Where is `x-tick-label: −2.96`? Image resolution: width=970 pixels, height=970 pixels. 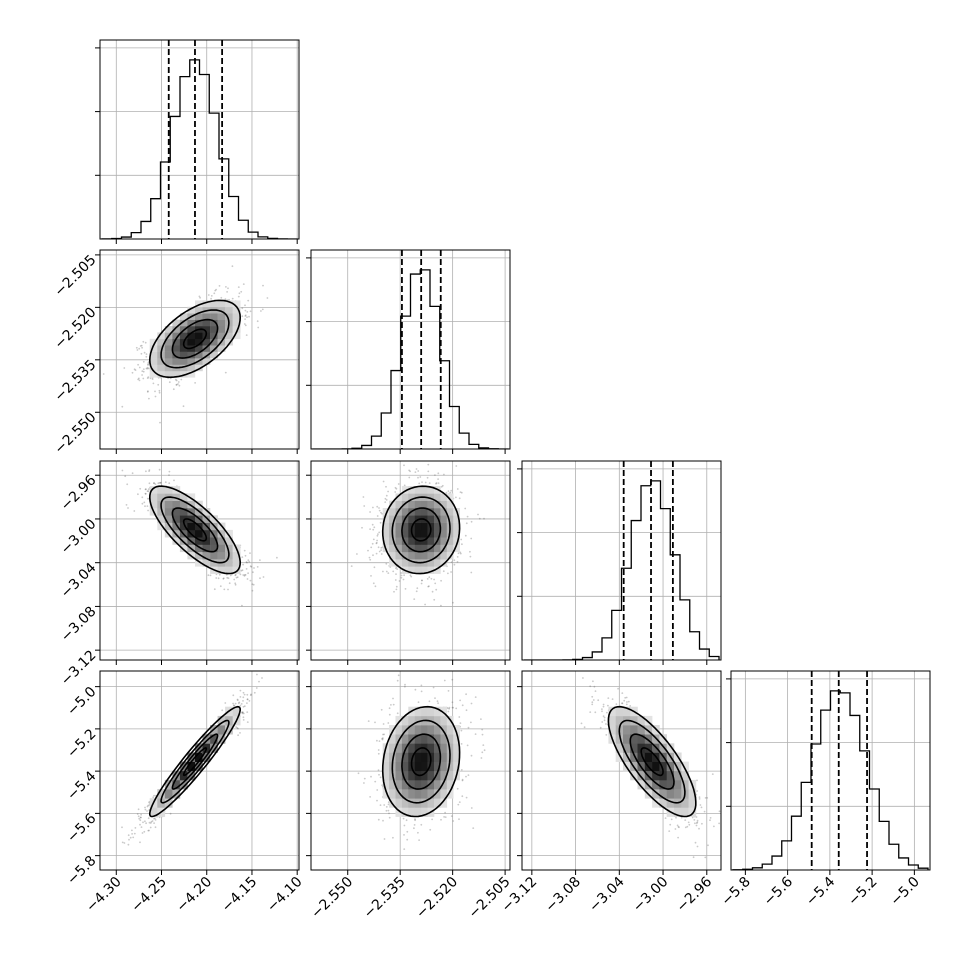 x-tick-label: −2.96 is located at coordinates (695, 895).